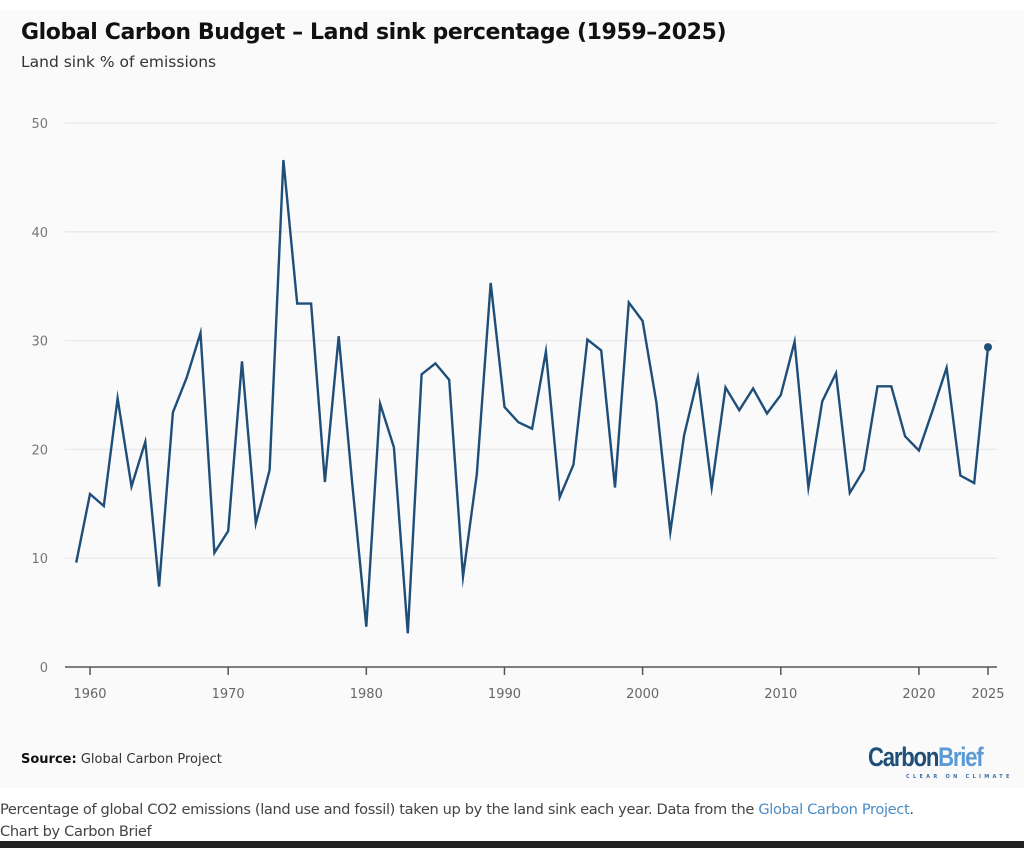 The image size is (1024, 848). What do you see at coordinates (504, 694) in the screenshot?
I see `x-tick-label: 1990` at bounding box center [504, 694].